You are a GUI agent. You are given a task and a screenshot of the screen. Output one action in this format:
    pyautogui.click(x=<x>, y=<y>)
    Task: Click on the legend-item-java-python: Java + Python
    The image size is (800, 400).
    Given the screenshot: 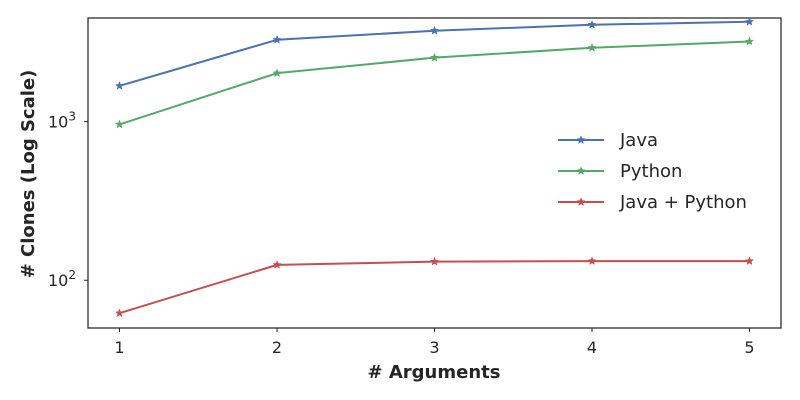 What is the action you would take?
    pyautogui.click(x=652, y=202)
    